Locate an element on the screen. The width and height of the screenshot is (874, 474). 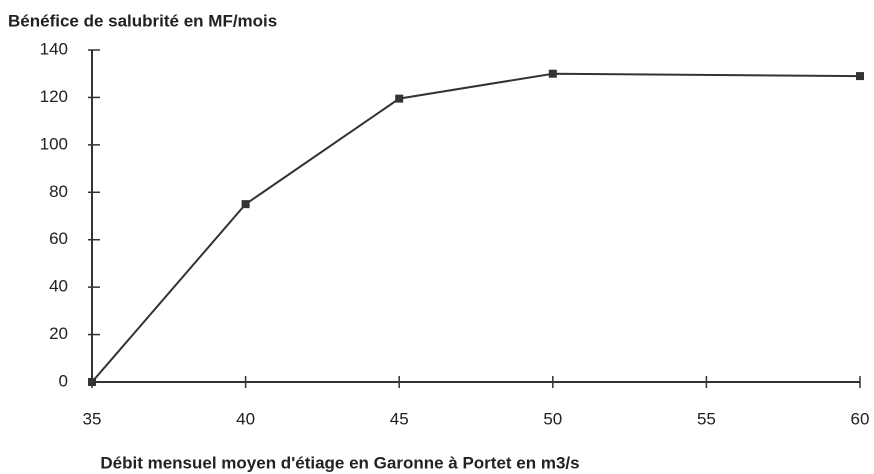
y-tick-label: 120 is located at coordinates (54, 96).